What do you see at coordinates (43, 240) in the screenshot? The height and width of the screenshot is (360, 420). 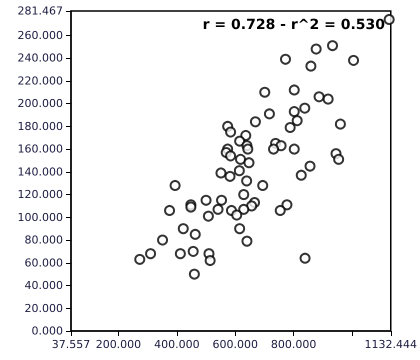 I see `y-tick-label: 80.000` at bounding box center [43, 240].